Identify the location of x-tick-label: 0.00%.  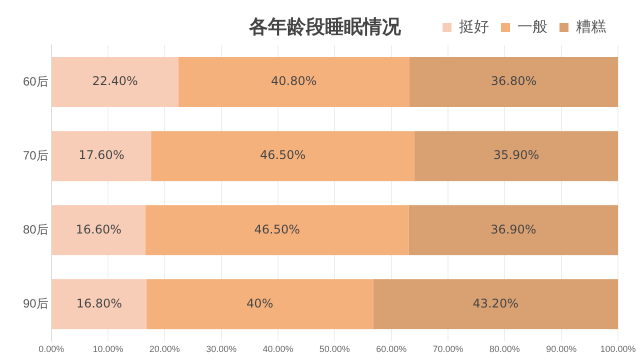
(51, 349).